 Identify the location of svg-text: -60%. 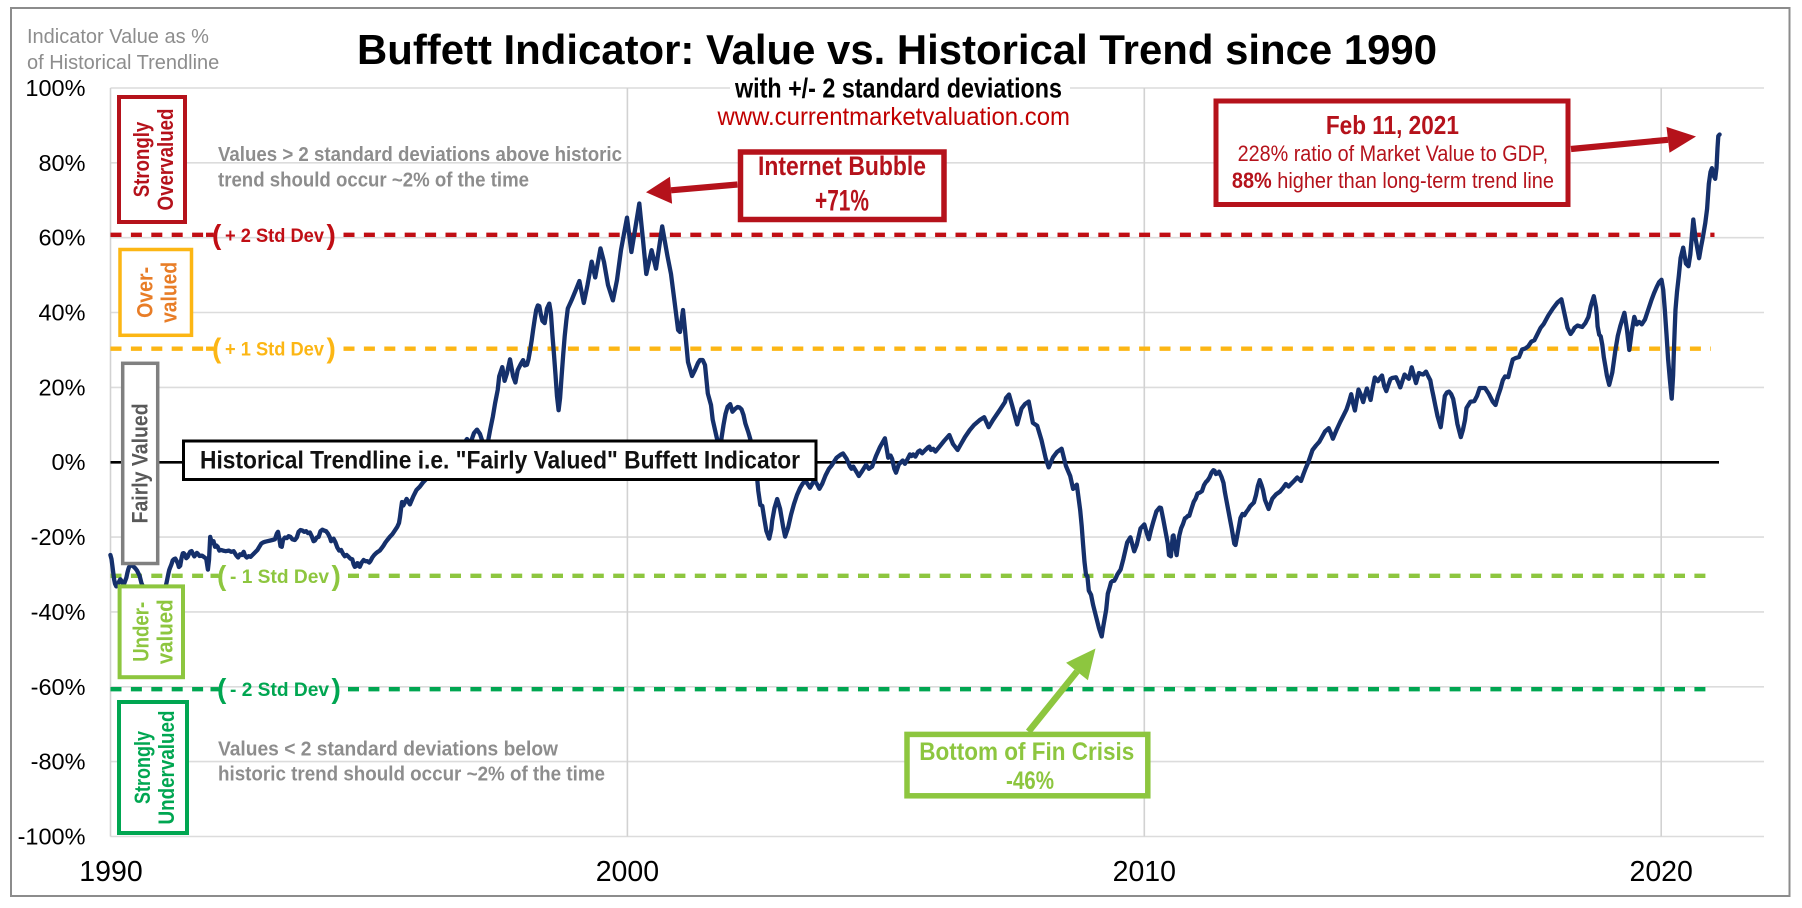
(58, 687).